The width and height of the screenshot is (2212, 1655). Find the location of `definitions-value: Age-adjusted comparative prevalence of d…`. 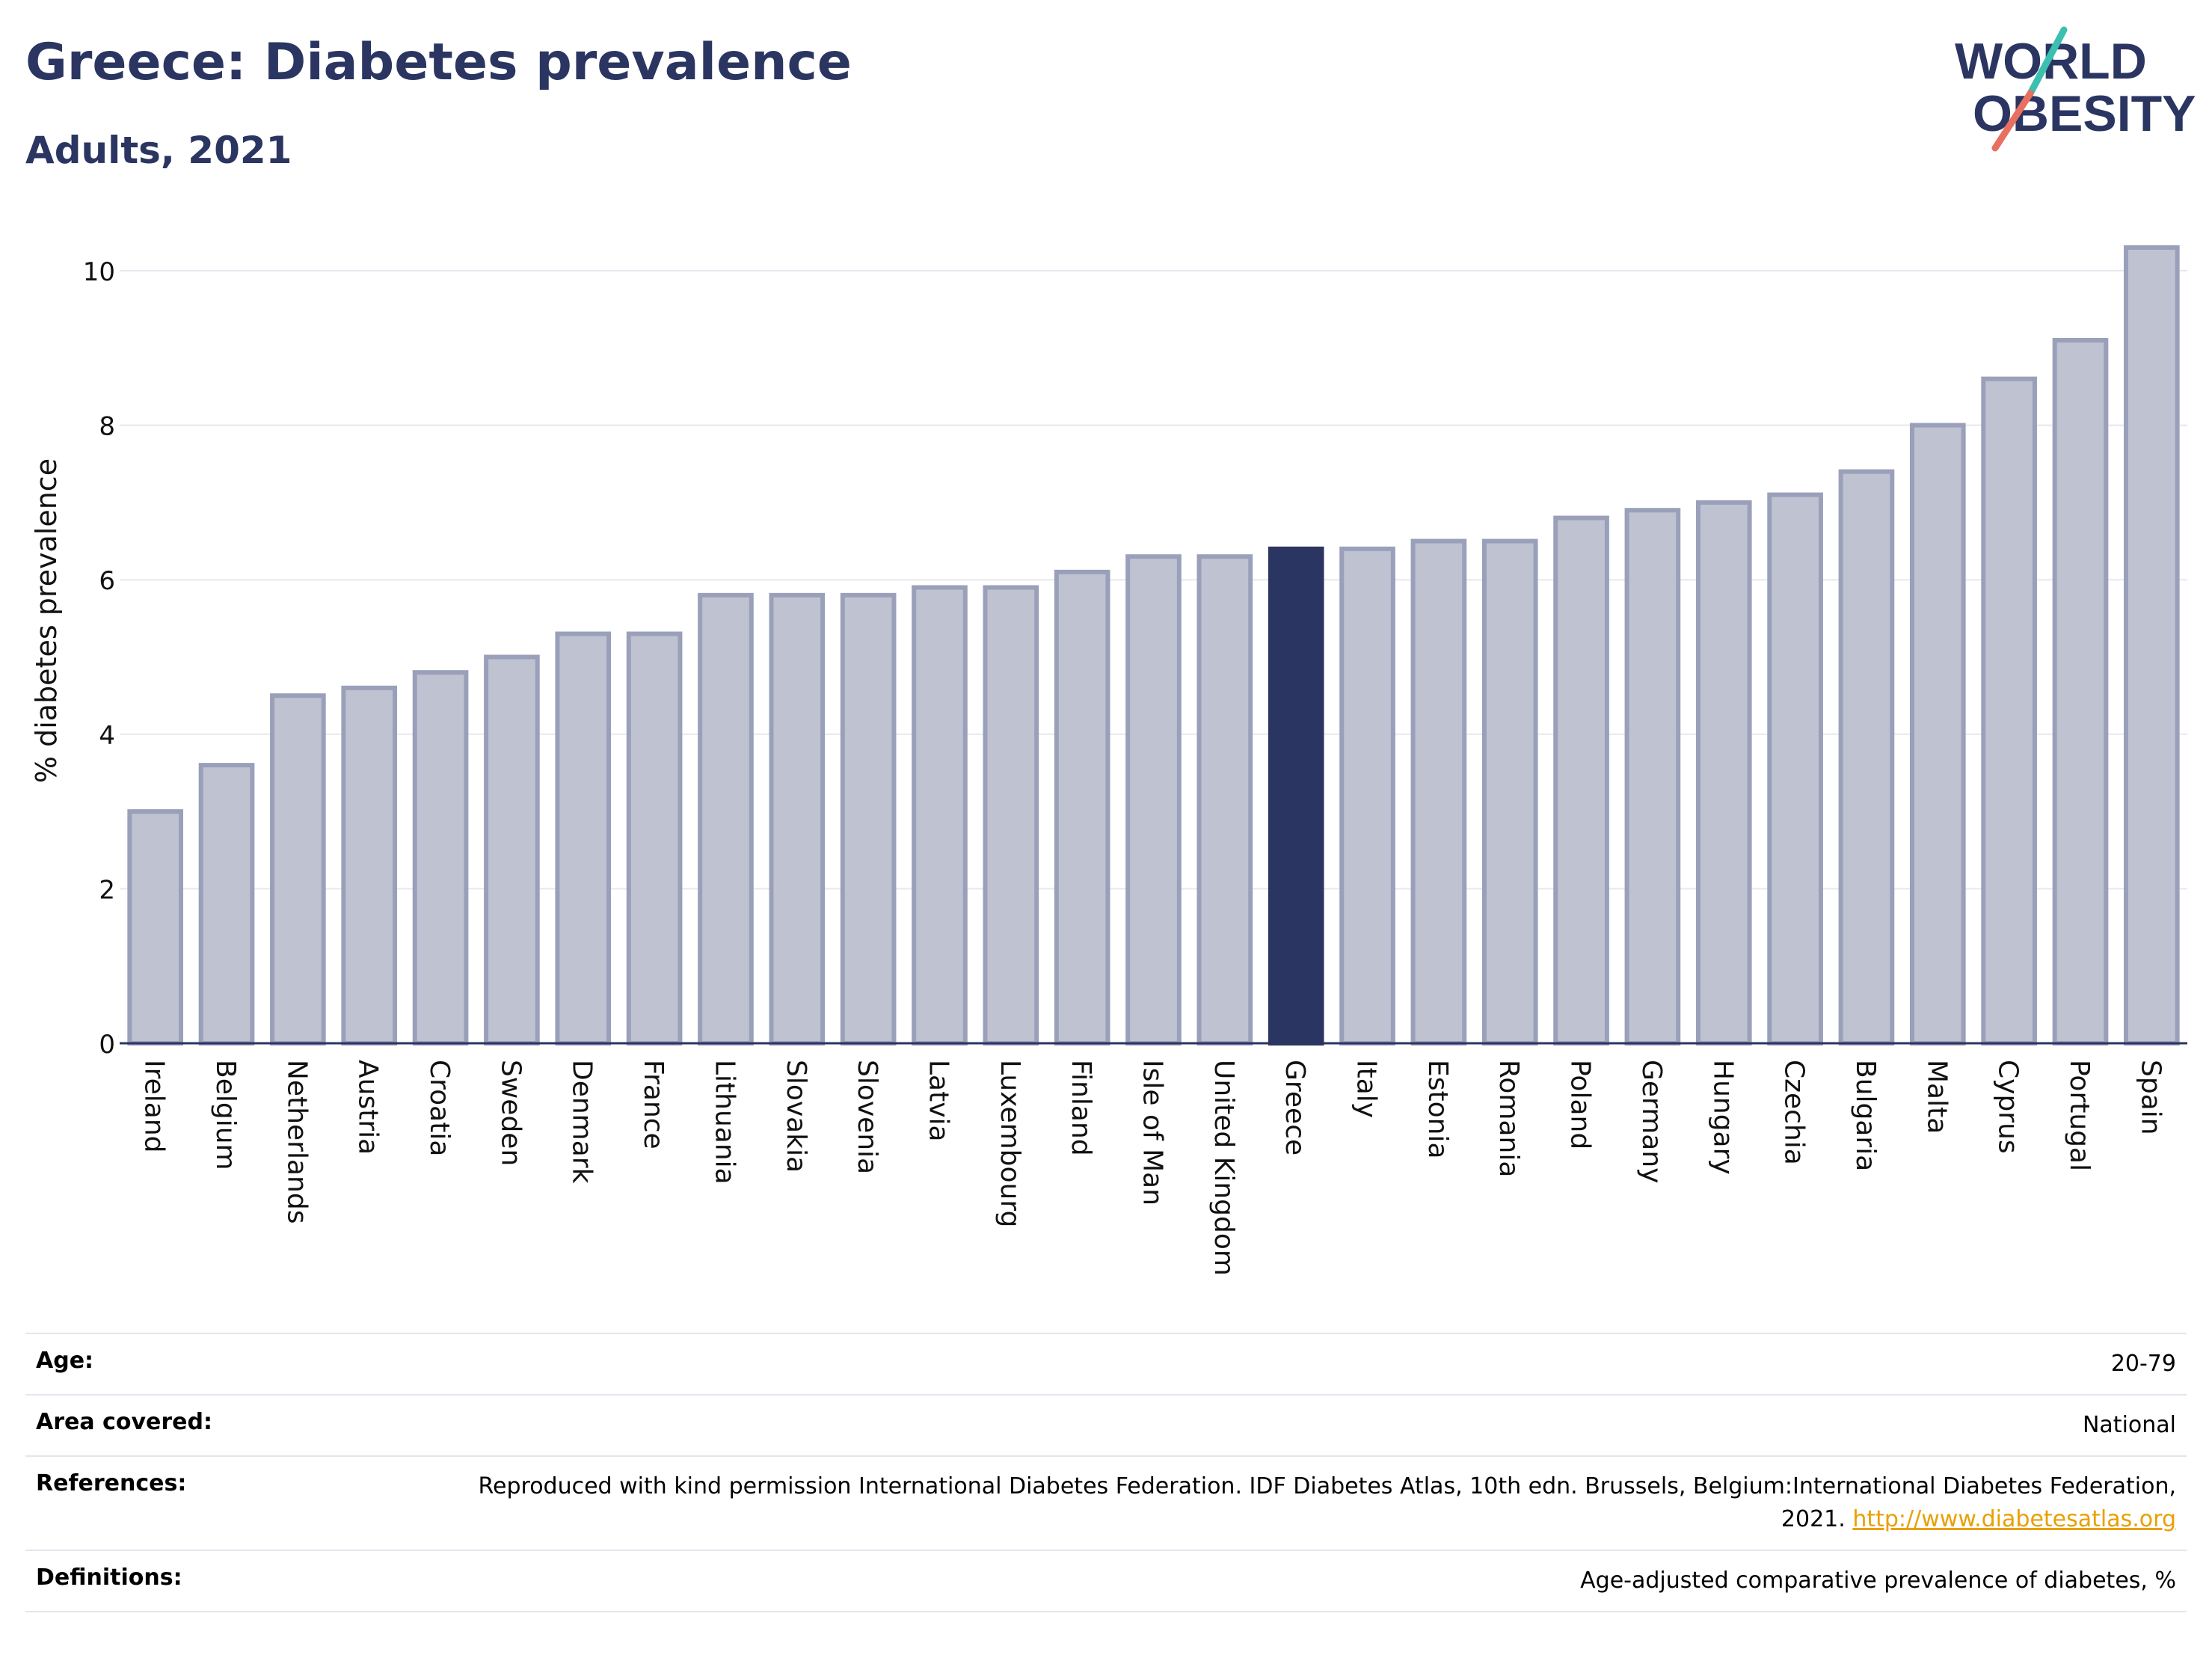

definitions-value: Age-adjusted comparative prevalence of d… is located at coordinates (1878, 1581).